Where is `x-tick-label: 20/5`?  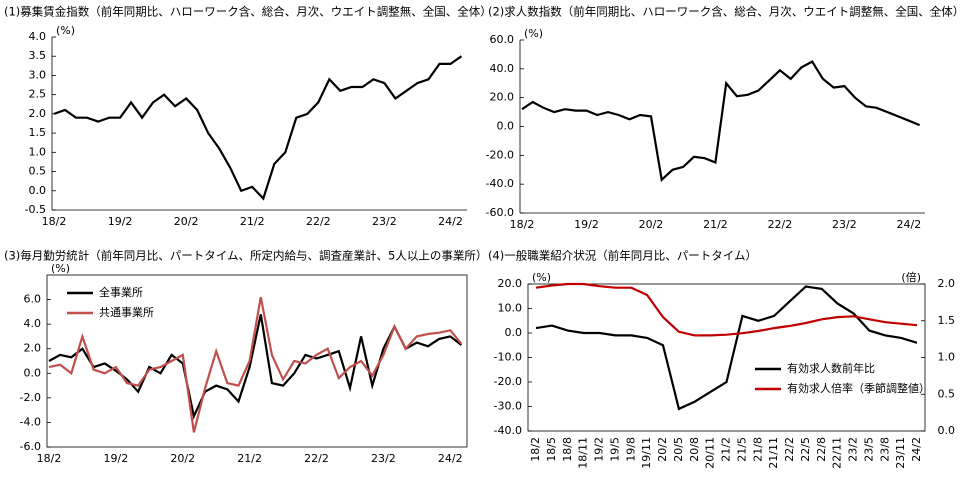
x-tick-label: 20/5 is located at coordinates (678, 449).